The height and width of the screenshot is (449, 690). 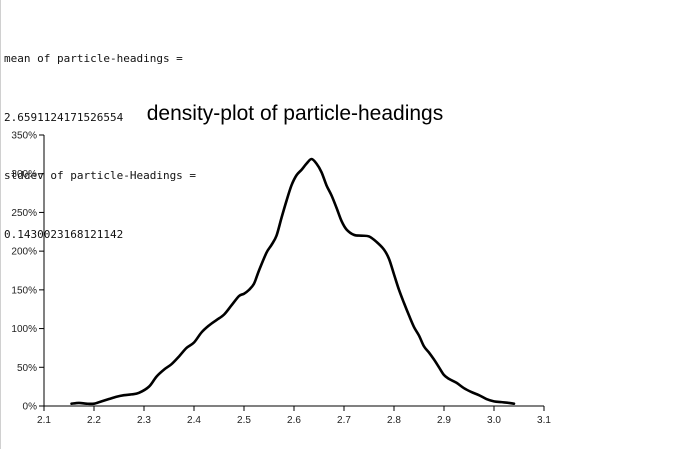 What do you see at coordinates (24, 329) in the screenshot?
I see `y-tick-label: 100%` at bounding box center [24, 329].